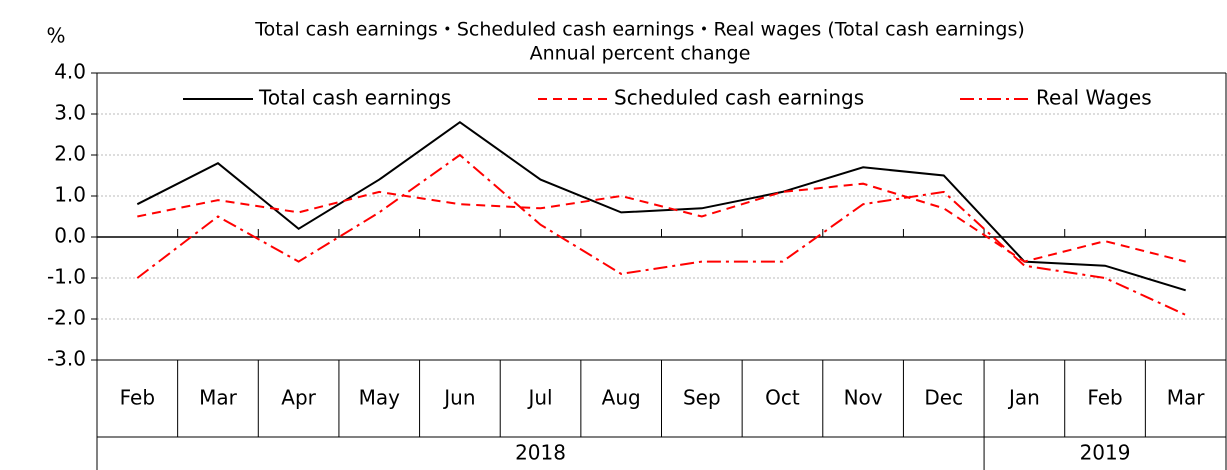 The height and width of the screenshot is (470, 1227). What do you see at coordinates (70, 154) in the screenshot?
I see `y-tick-label: 2.0` at bounding box center [70, 154].